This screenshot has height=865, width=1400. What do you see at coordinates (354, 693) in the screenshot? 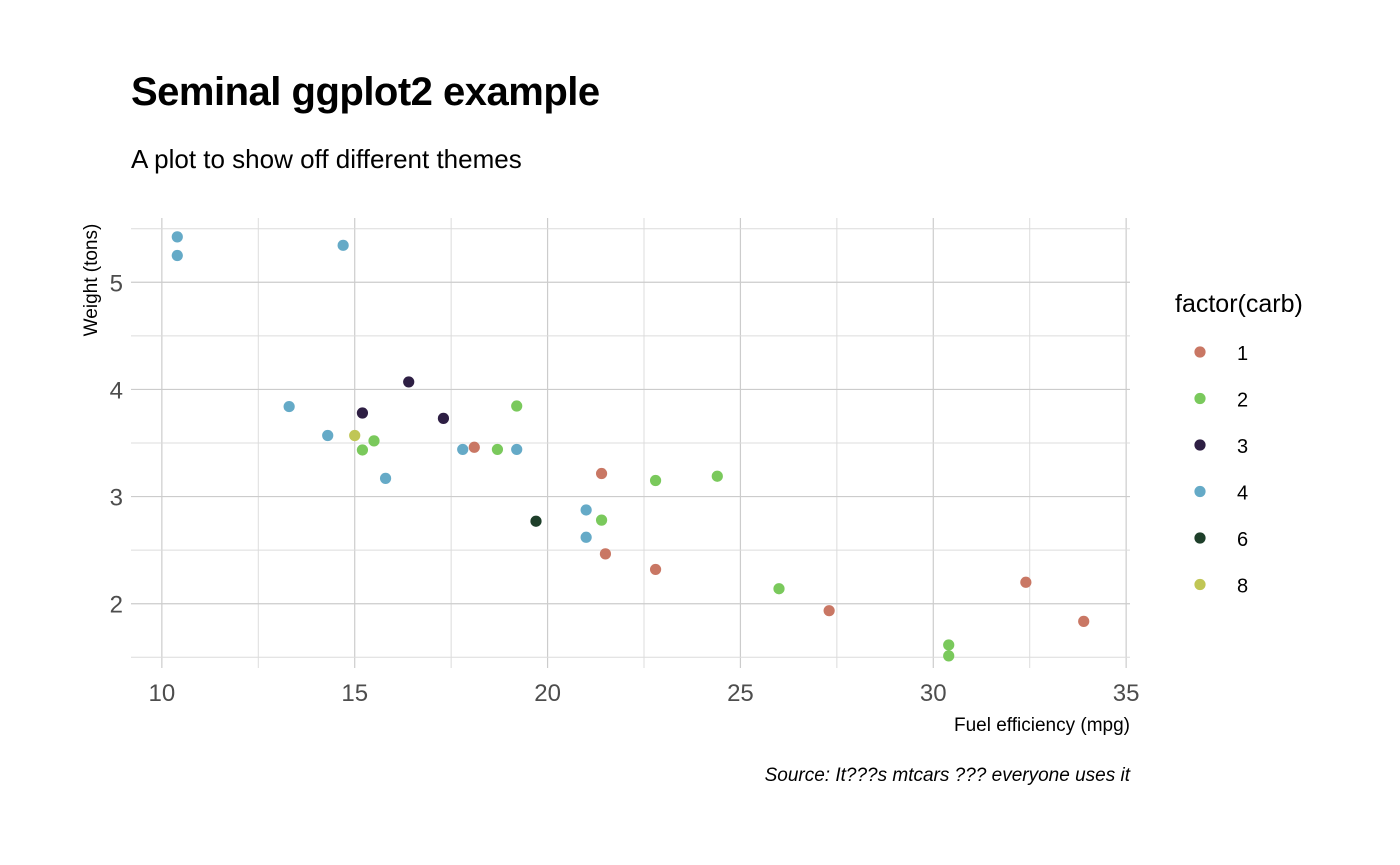
I see `x-tick-label: 15` at bounding box center [354, 693].